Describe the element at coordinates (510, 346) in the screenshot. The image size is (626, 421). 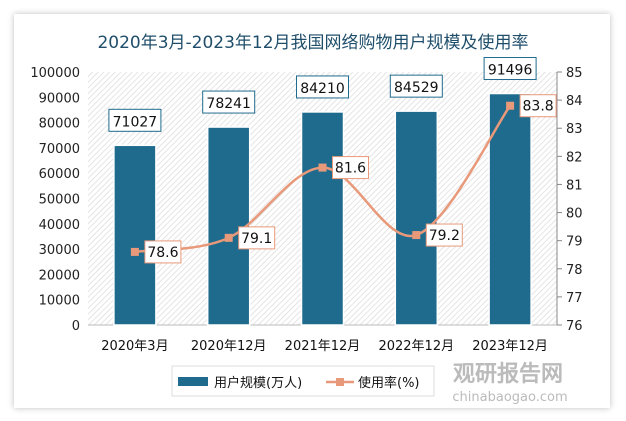
I see `x-tick-label: 2023年12月` at that location.